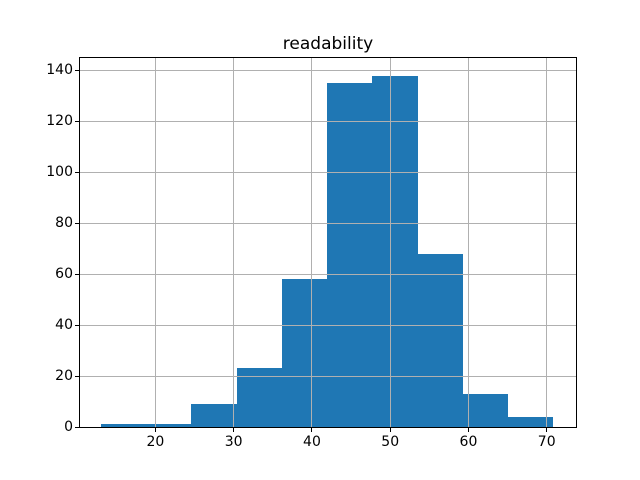 This screenshot has width=640, height=480. I want to click on x-tick-label: 60, so click(468, 442).